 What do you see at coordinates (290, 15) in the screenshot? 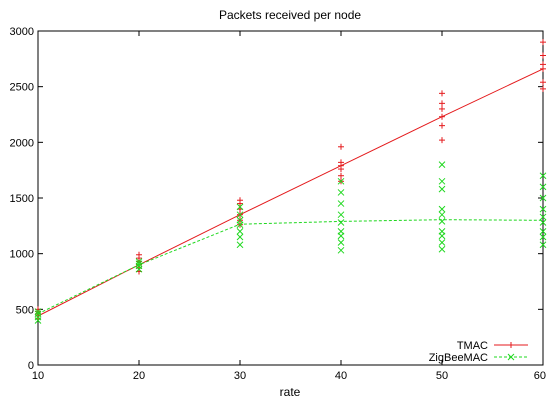
I see `chart-title: Packets received per node` at bounding box center [290, 15].